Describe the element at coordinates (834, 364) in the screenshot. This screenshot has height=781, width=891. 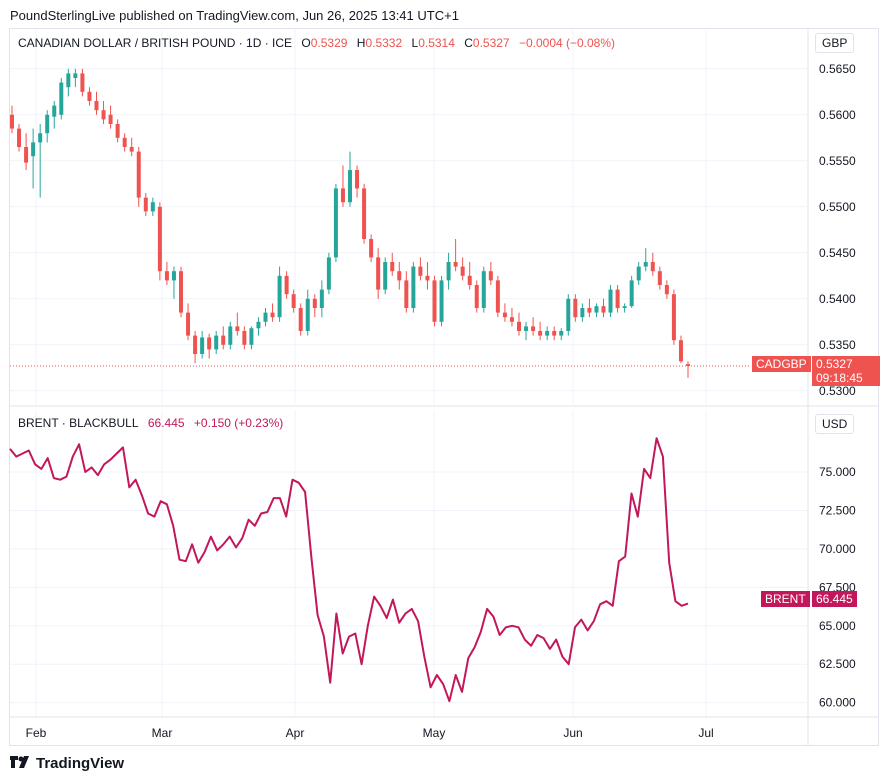
I see `cadgbp-tag-price: 0.5327` at that location.